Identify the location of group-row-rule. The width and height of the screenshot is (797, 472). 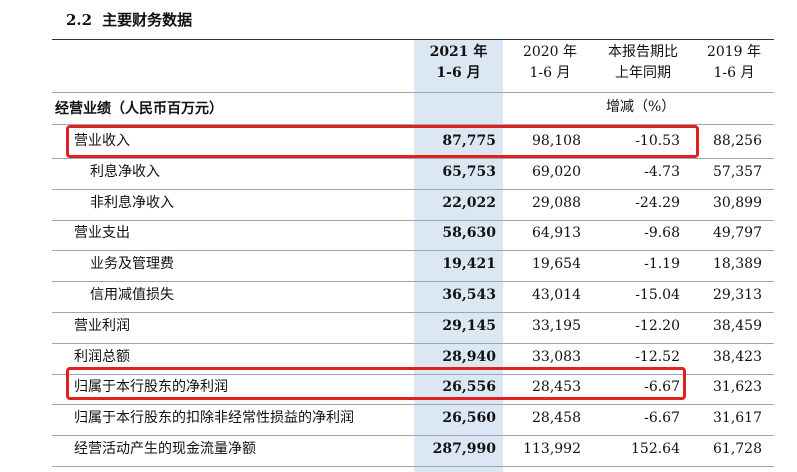
(413, 124).